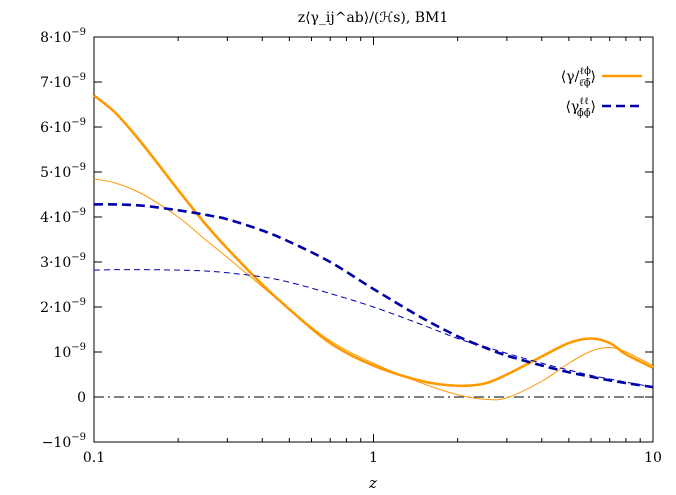 The width and height of the screenshot is (676, 495). I want to click on y-tick-label: 6·10⁻⁹, so click(63, 126).